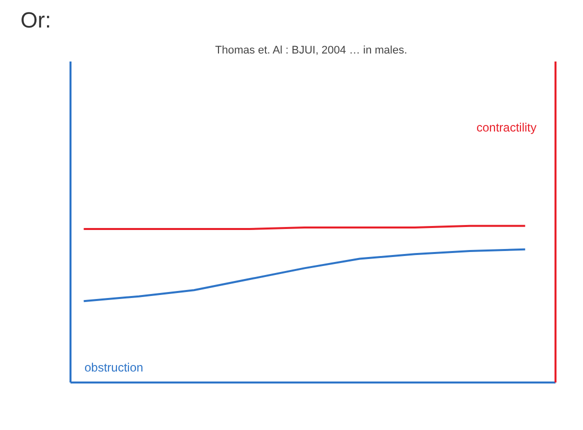  I want to click on chart-subtitle: Thomas et. Al : BJUI, 2004 … in males., so click(311, 50).